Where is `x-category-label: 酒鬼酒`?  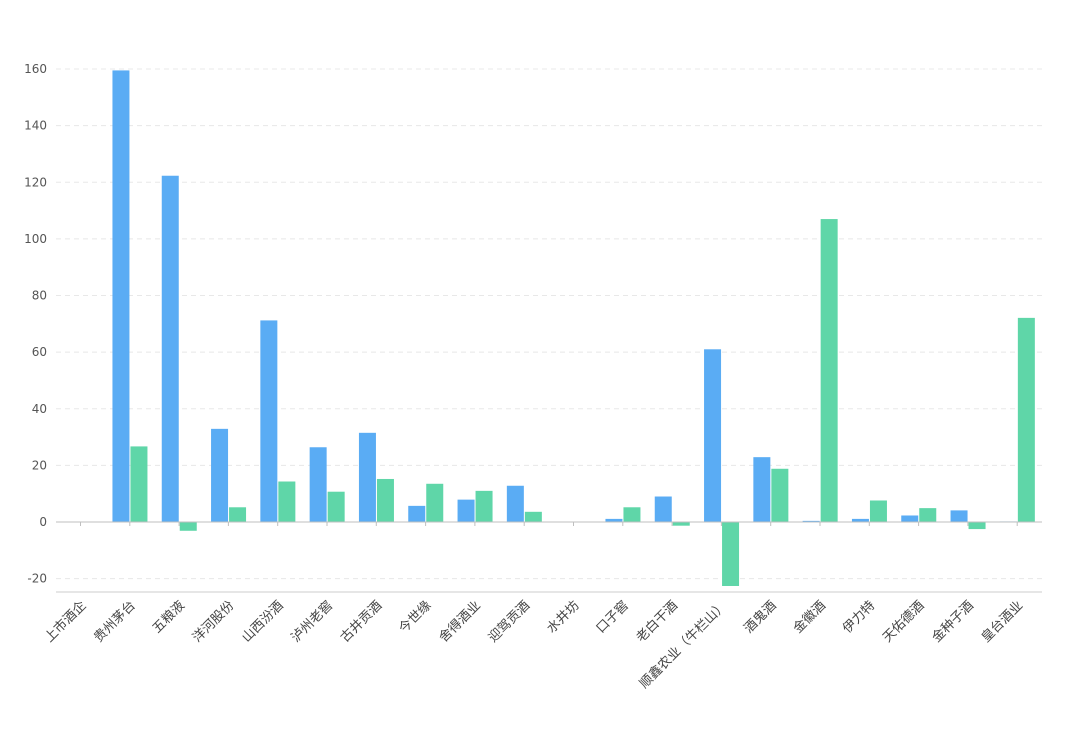
x-category-label: 酒鬼酒 is located at coordinates (760, 617).